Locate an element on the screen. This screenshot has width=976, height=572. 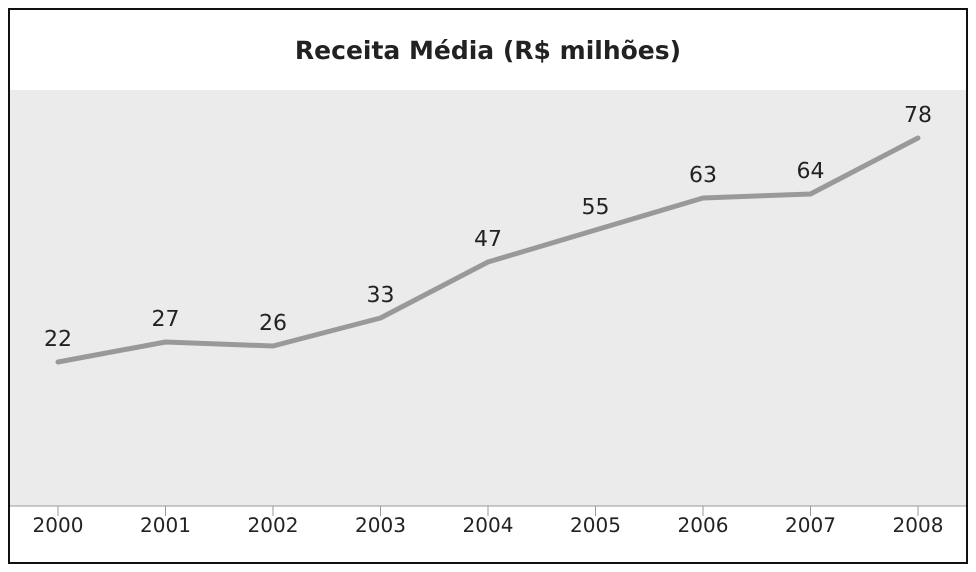
x-tick-label: 2003 is located at coordinates (380, 525).